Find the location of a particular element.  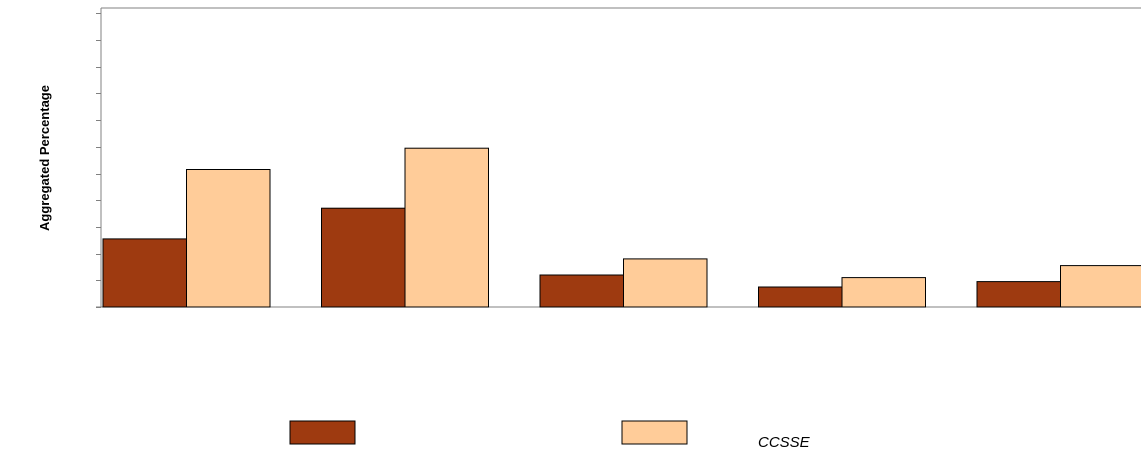

y-axis-label: Aggregated Percentage is located at coordinates (44, 158).